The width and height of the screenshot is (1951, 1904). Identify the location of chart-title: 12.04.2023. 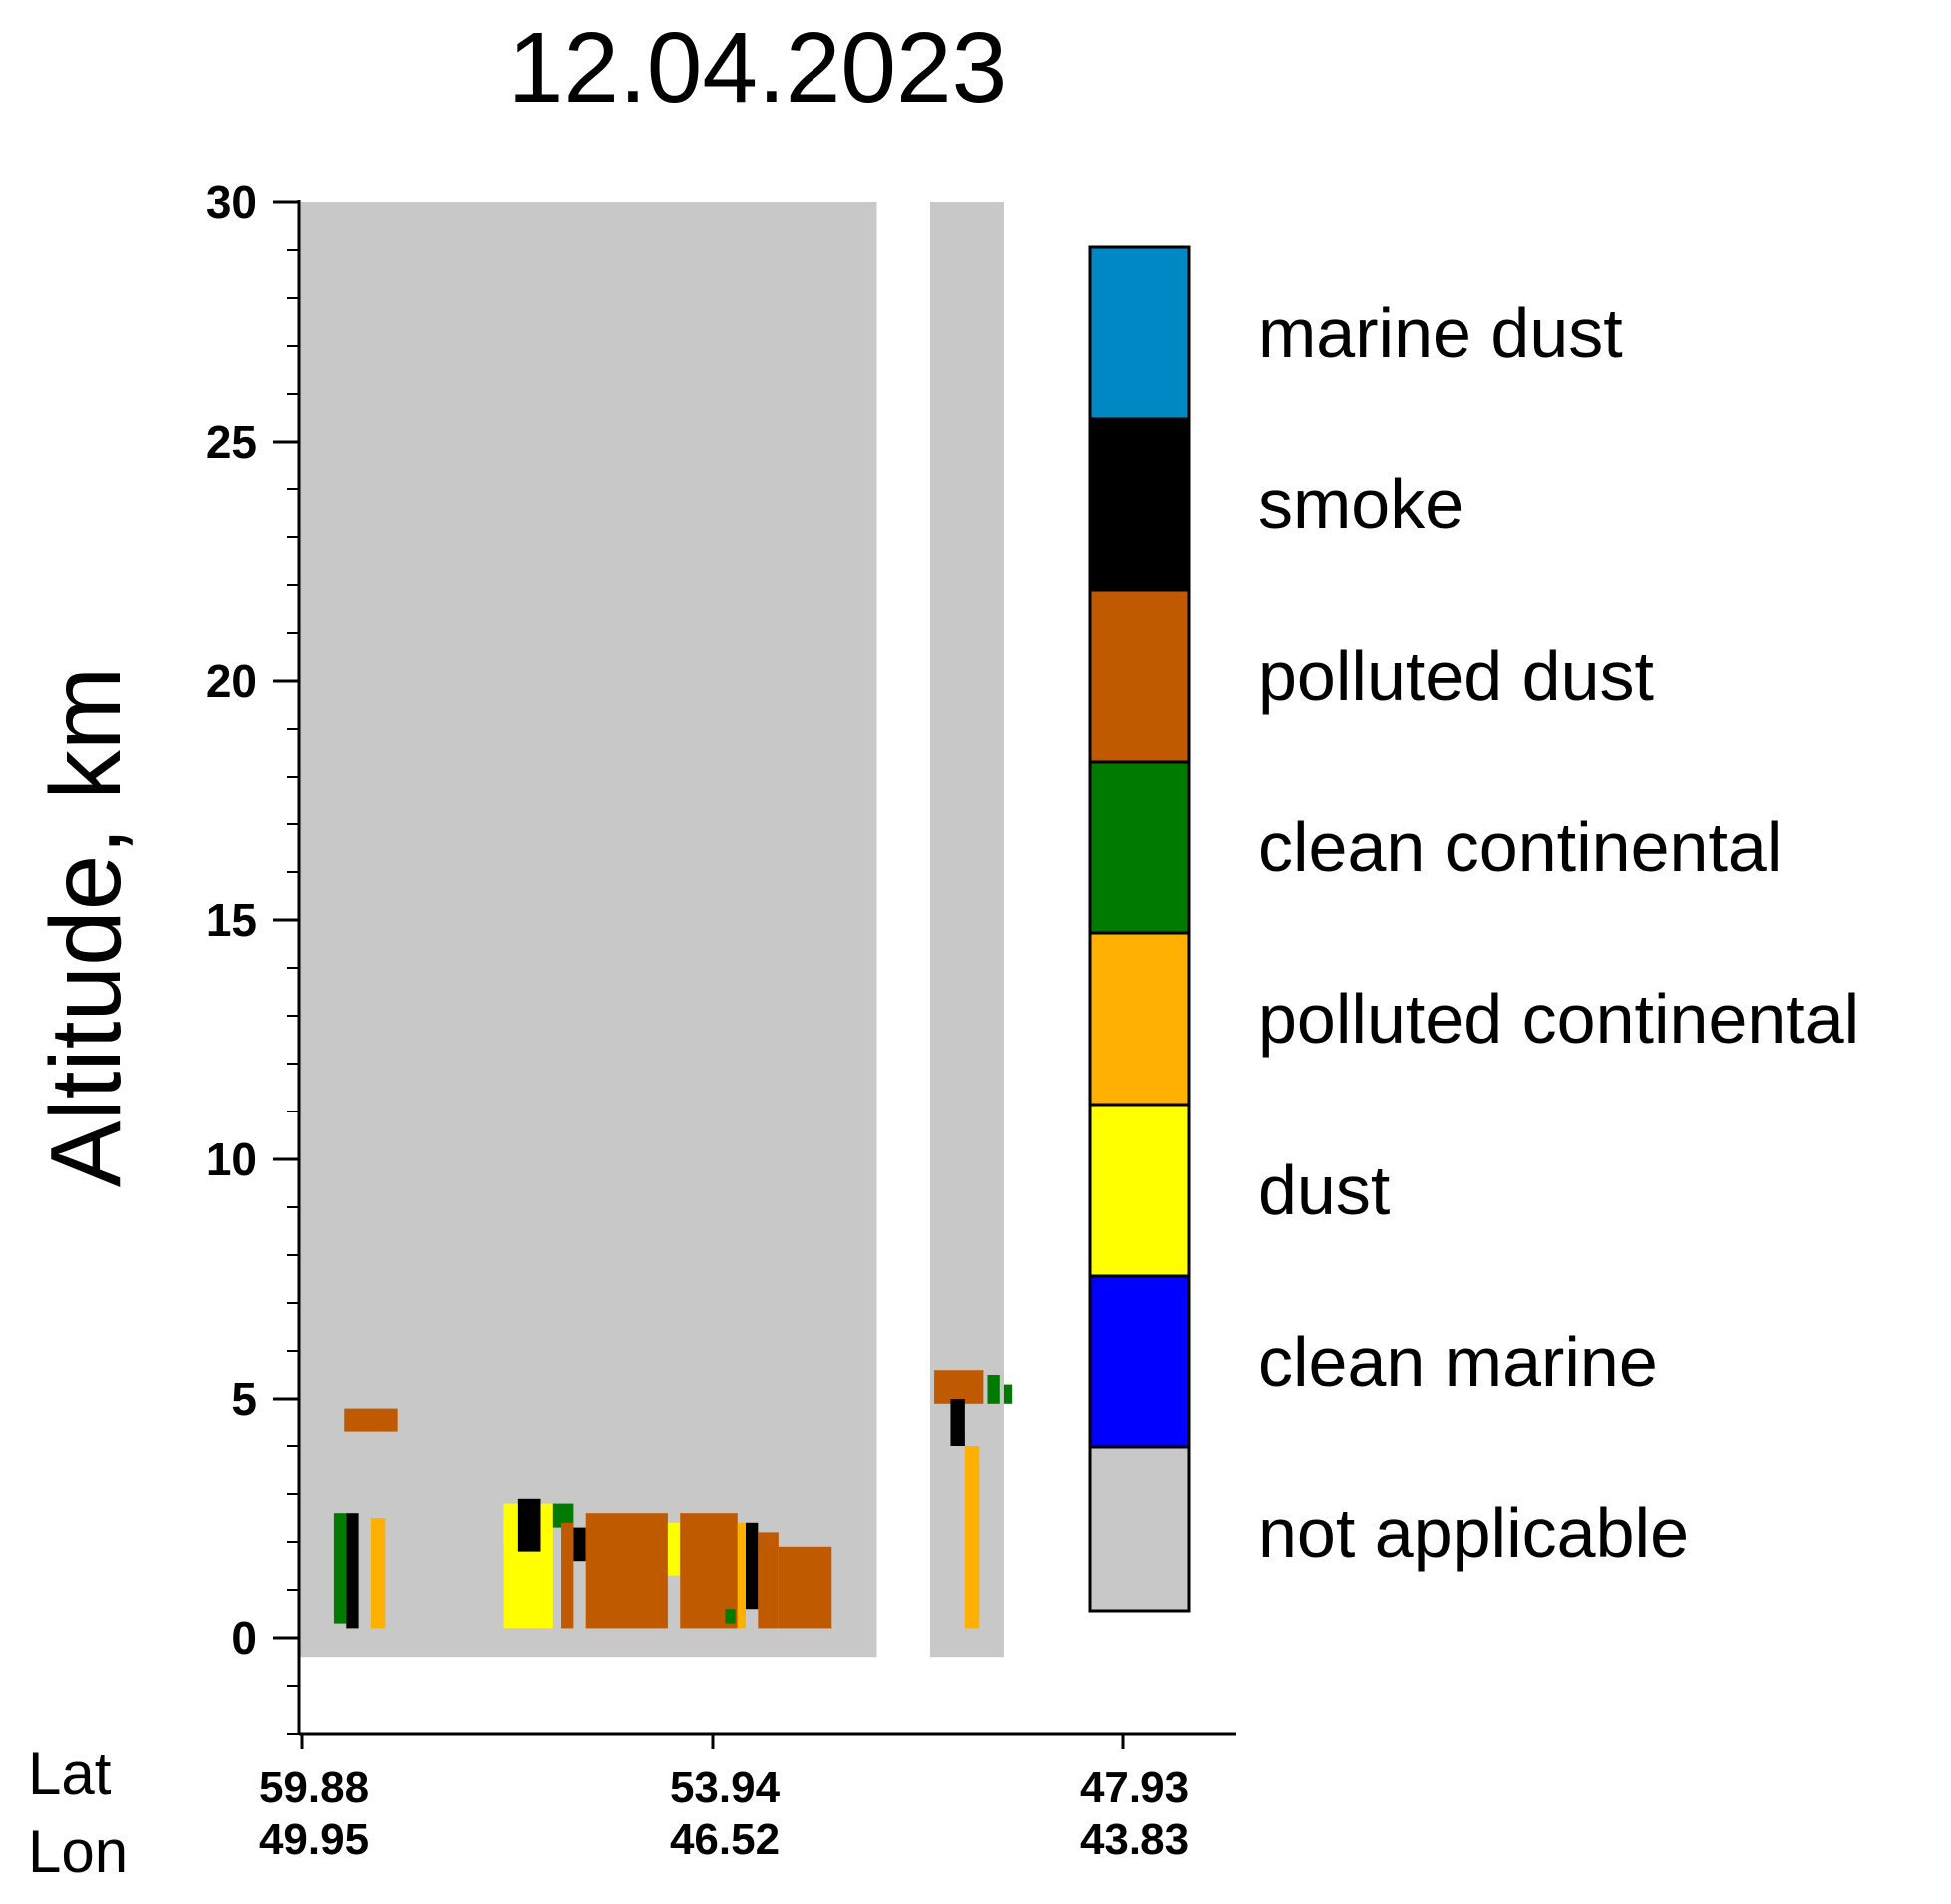
(758, 68).